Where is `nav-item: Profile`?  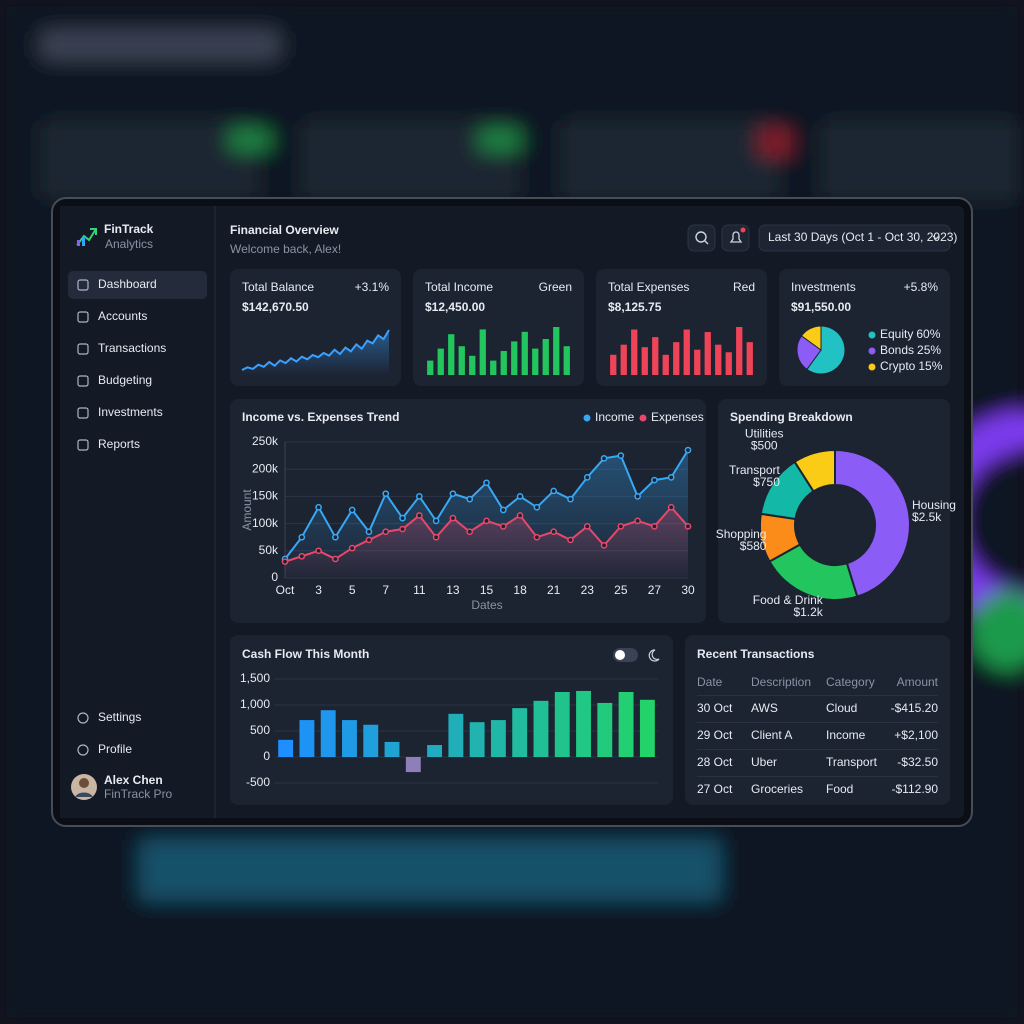 nav-item: Profile is located at coordinates (115, 749).